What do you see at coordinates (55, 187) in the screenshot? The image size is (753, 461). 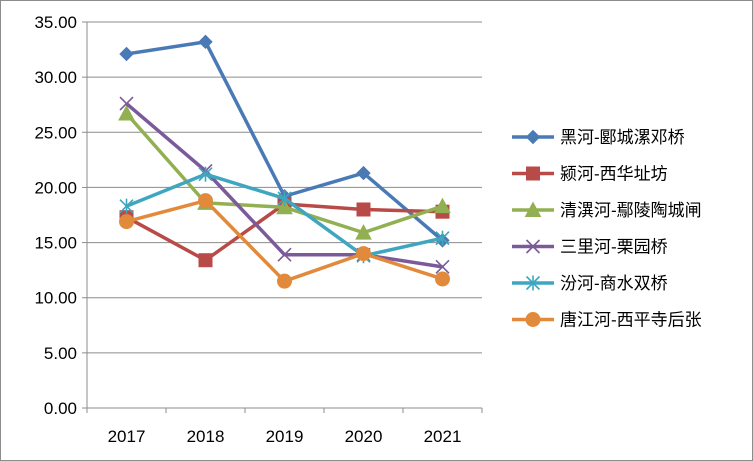 I see `y-tick-label: 20.00` at bounding box center [55, 187].